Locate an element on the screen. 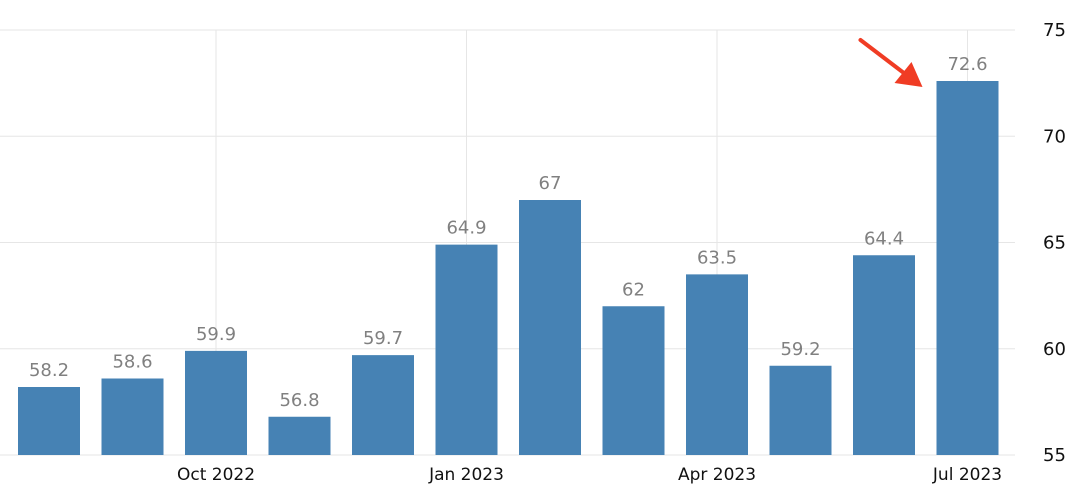  bar-value-label-9: 59.2 is located at coordinates (800, 349).